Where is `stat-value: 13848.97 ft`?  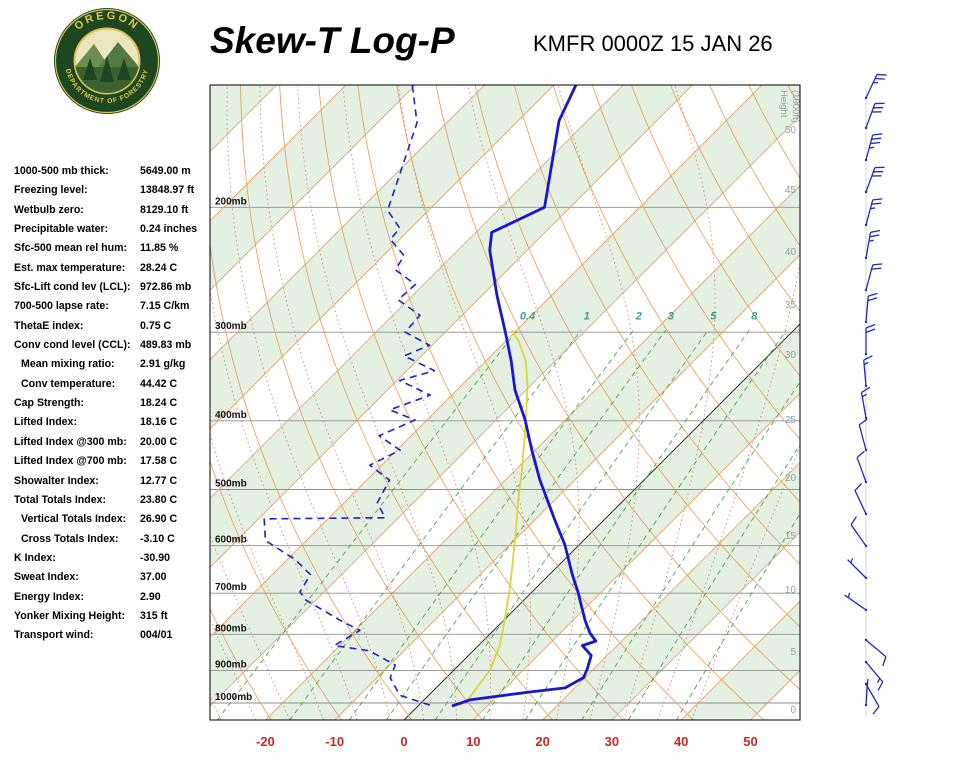 stat-value: 13848.97 ft is located at coordinates (167, 190).